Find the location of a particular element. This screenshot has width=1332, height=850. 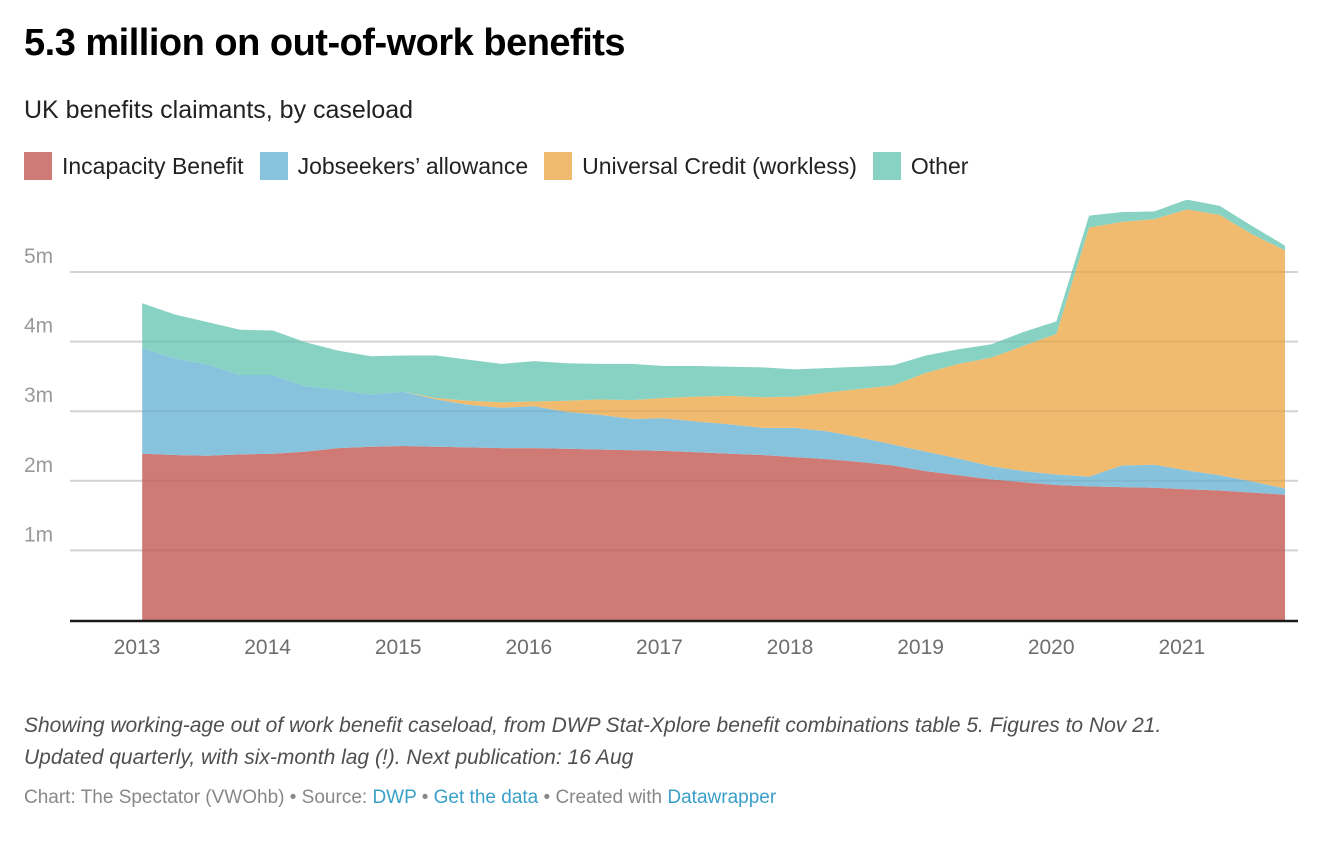

y-tick-label: 5m is located at coordinates (38, 256).